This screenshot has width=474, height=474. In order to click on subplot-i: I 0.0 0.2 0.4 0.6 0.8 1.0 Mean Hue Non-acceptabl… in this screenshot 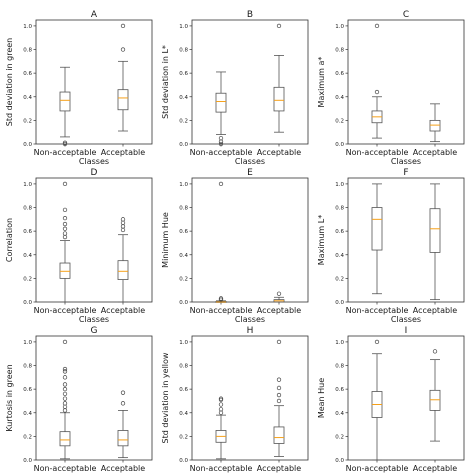, I will do `click(391, 400)`.